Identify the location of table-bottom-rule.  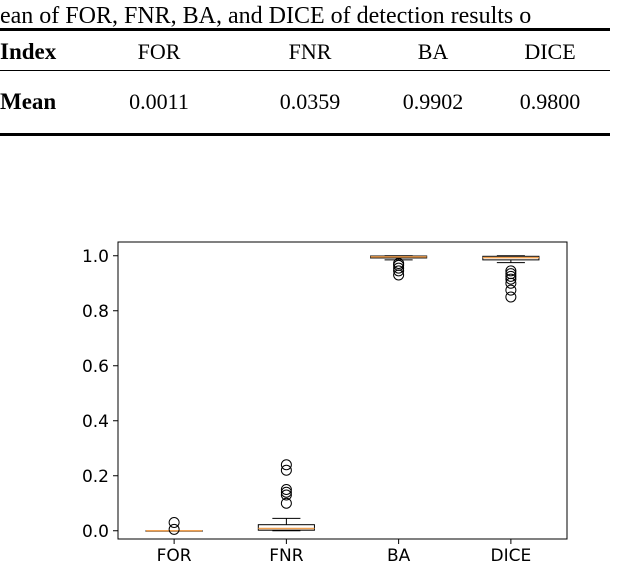
(305, 134).